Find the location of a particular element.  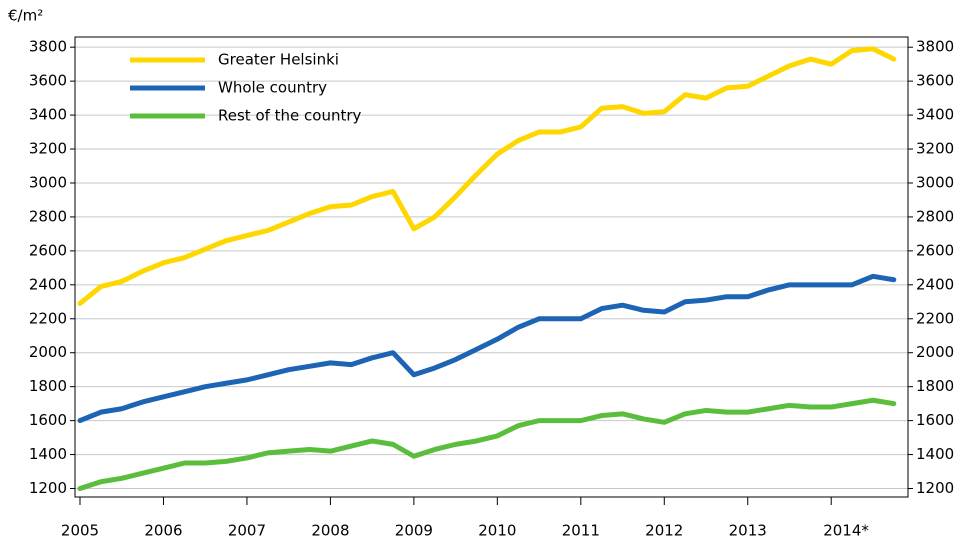

y2-tick-label: 3600 is located at coordinates (935, 81).